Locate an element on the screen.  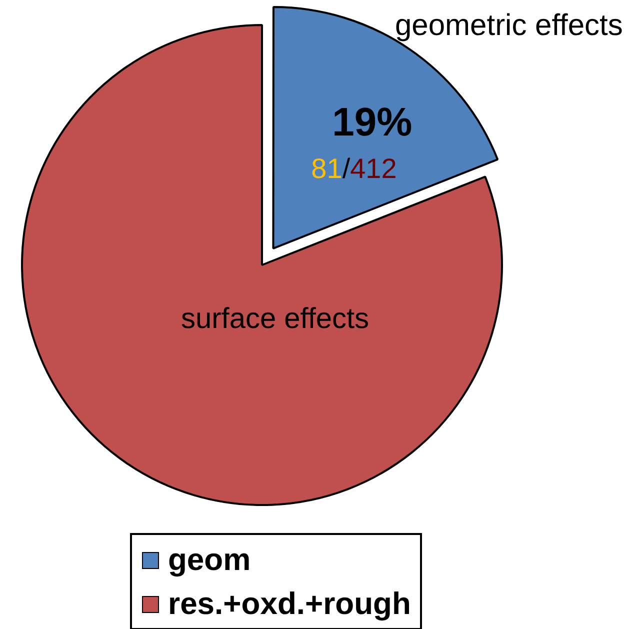
legend-label: res.+oxd.+rough is located at coordinates (289, 604).